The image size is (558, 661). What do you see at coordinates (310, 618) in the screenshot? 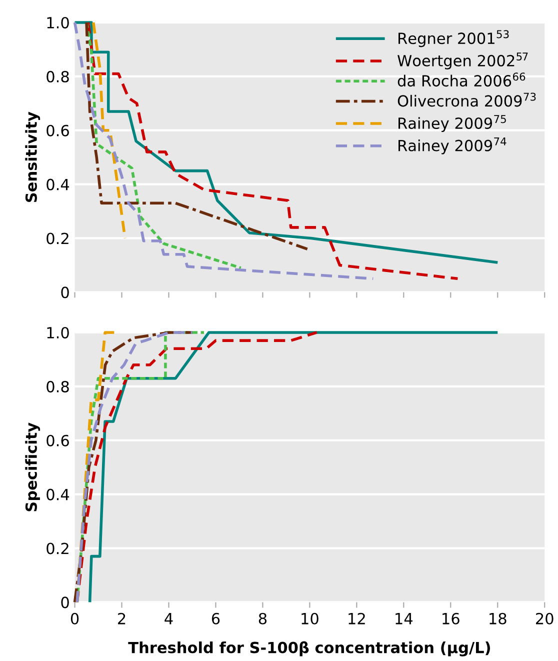
I see `x-tick-label: 10` at bounding box center [310, 618].